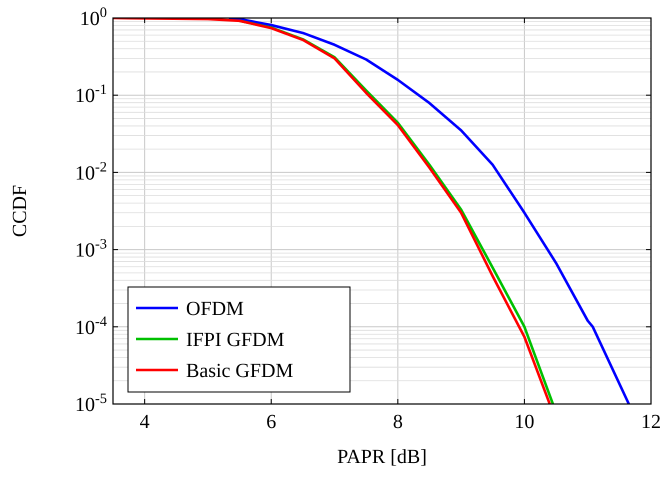 The image size is (666, 477). Describe the element at coordinates (91, 403) in the screenshot. I see `y-tick-label: 10$^{-5}$` at that location.